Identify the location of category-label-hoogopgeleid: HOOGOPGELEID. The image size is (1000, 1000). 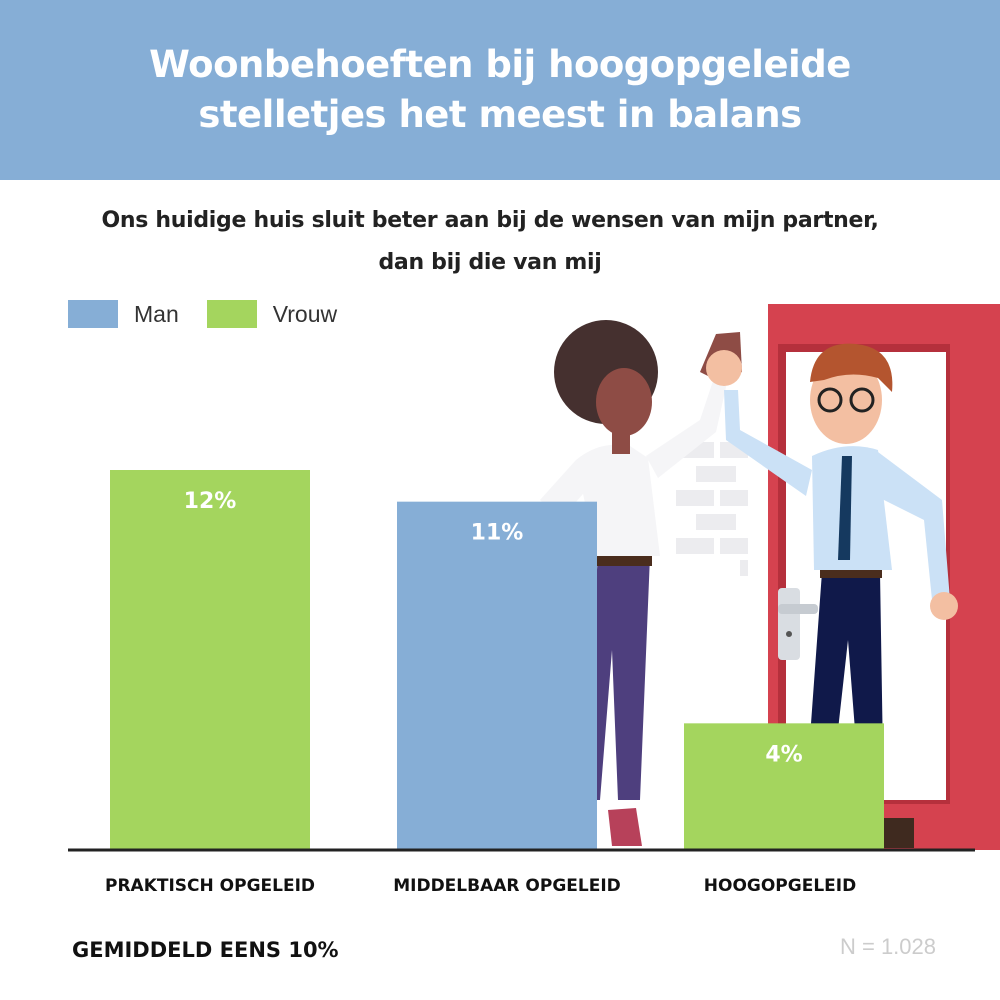
(780, 886).